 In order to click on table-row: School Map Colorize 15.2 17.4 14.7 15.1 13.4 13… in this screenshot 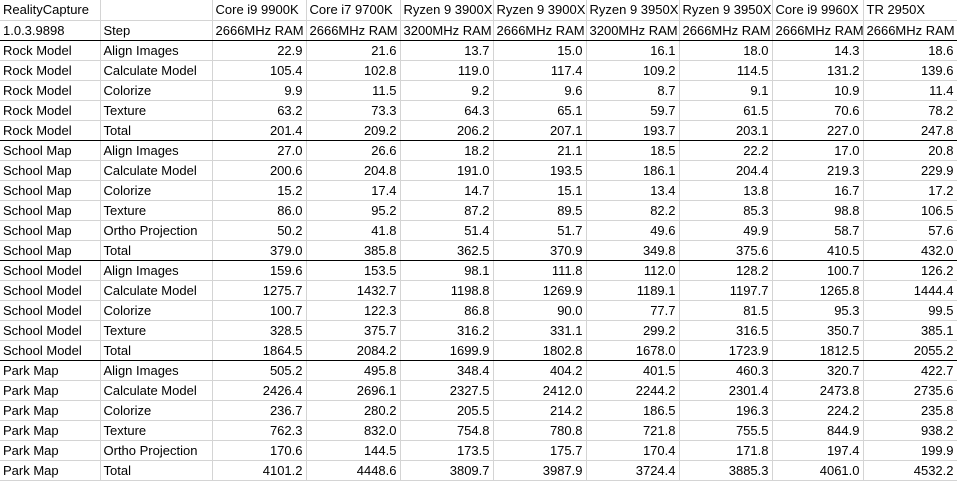, I will do `click(478, 190)`.